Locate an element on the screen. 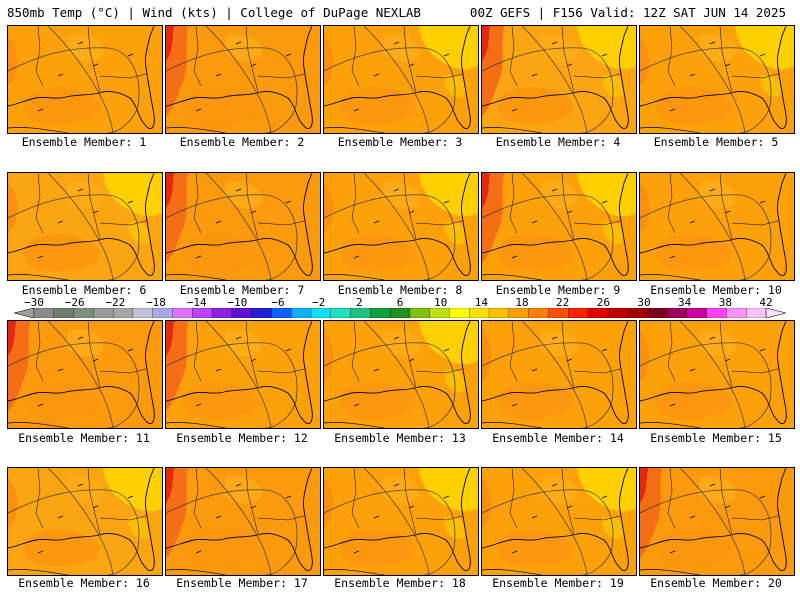 This screenshot has height=600, width=800. ensemble-member-caption: Ensemble Member: 12 is located at coordinates (242, 438).